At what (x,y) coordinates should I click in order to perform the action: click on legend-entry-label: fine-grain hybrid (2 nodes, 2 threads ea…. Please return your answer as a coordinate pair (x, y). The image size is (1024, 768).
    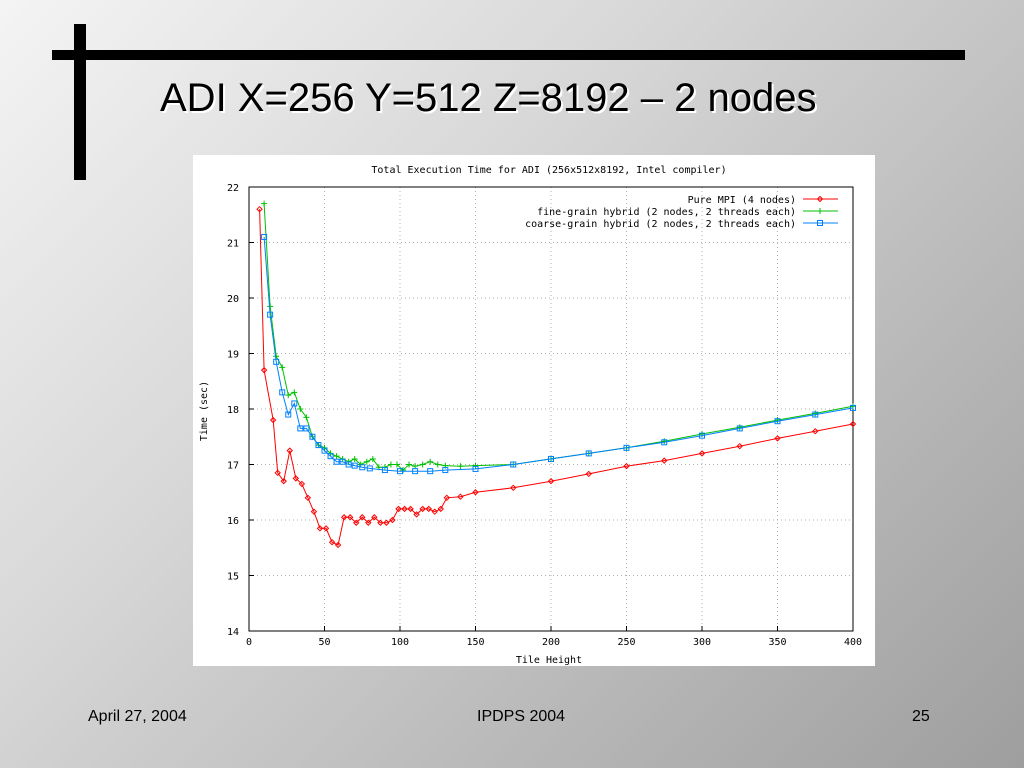
    Looking at the image, I should click on (666, 212).